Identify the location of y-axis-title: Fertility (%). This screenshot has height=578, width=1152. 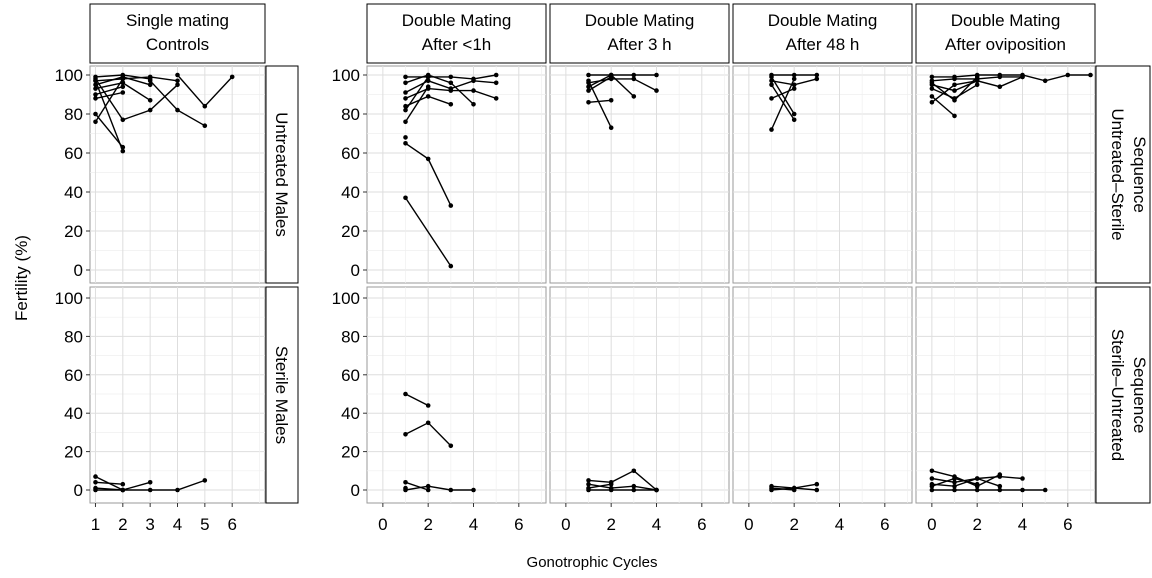
(21, 278).